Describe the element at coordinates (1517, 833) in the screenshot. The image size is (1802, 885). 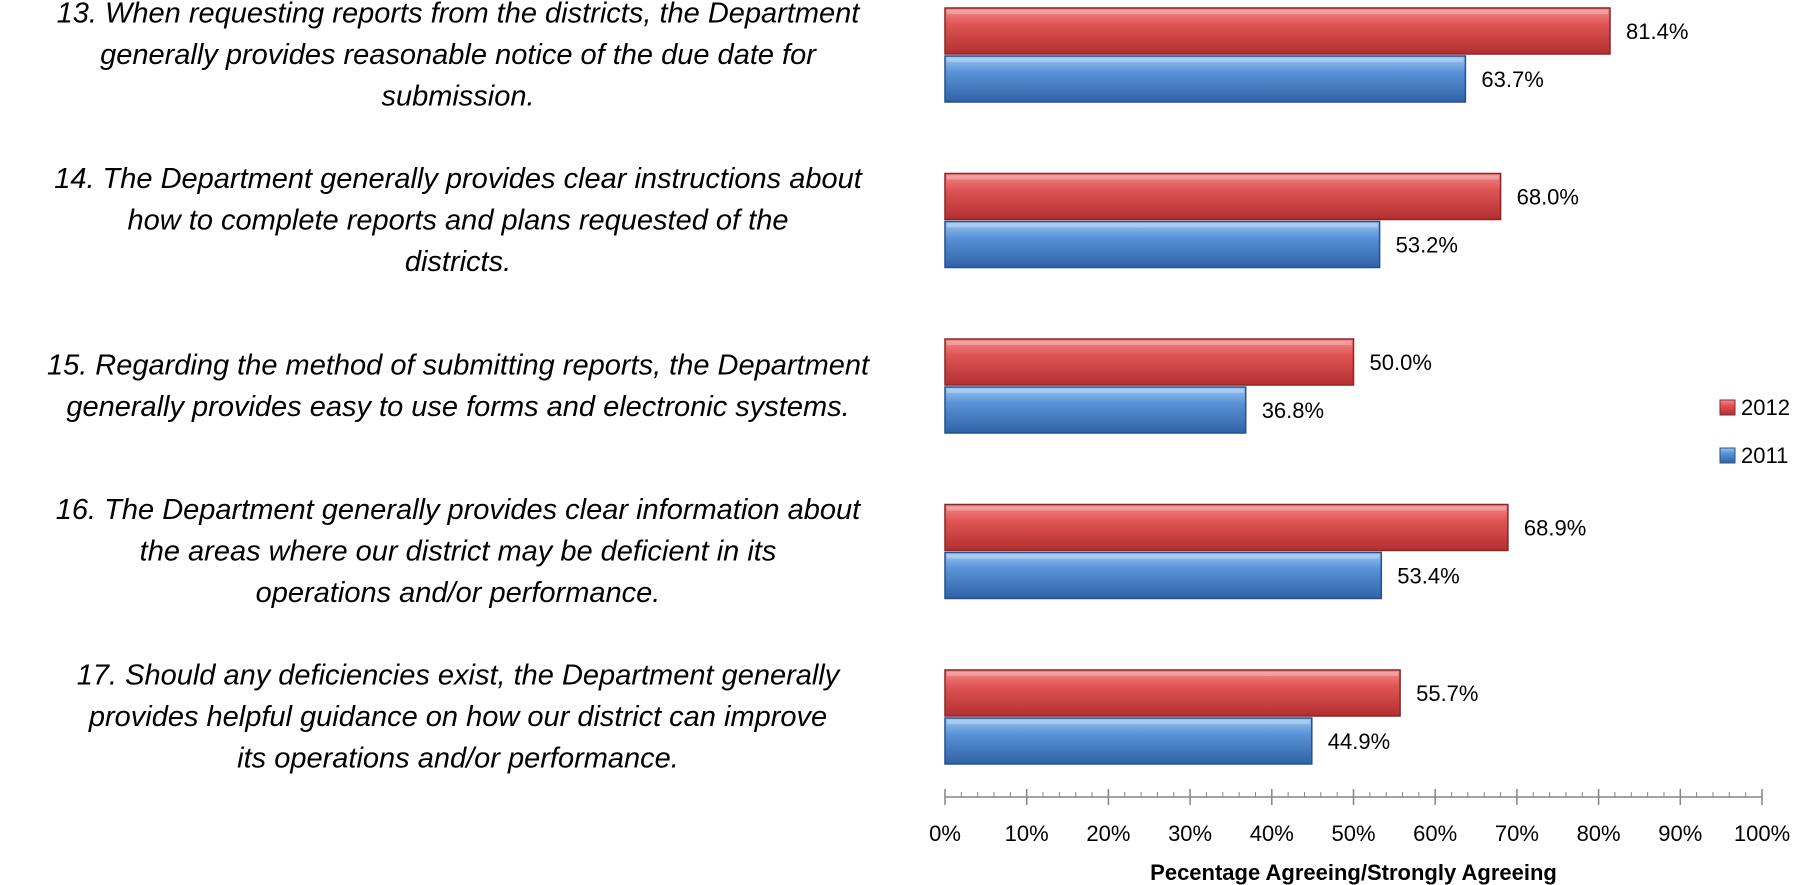
I see `x-tick-label: 70%` at that location.